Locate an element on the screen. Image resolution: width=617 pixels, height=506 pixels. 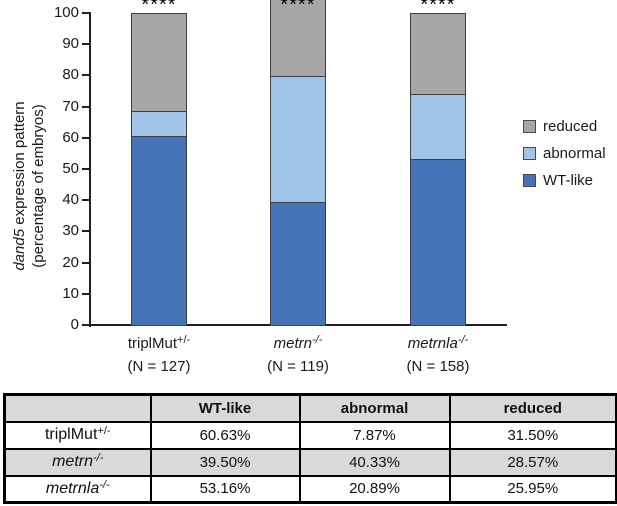
genotype-label: metrn-/- is located at coordinates (298, 343).